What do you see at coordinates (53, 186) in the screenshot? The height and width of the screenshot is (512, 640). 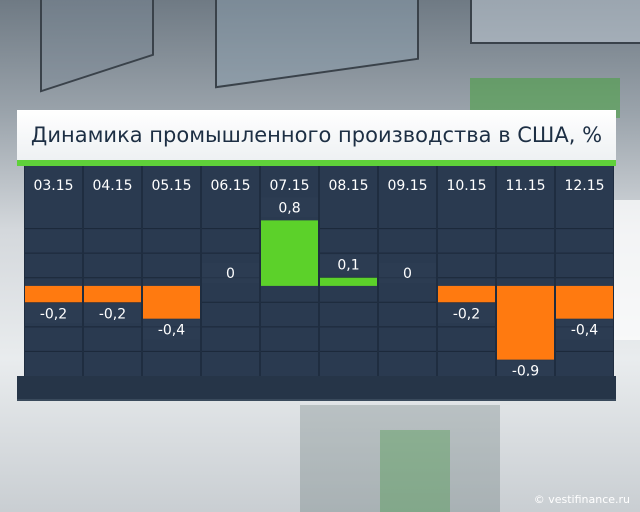 I see `x-tick-label: 03.15` at bounding box center [53, 186].